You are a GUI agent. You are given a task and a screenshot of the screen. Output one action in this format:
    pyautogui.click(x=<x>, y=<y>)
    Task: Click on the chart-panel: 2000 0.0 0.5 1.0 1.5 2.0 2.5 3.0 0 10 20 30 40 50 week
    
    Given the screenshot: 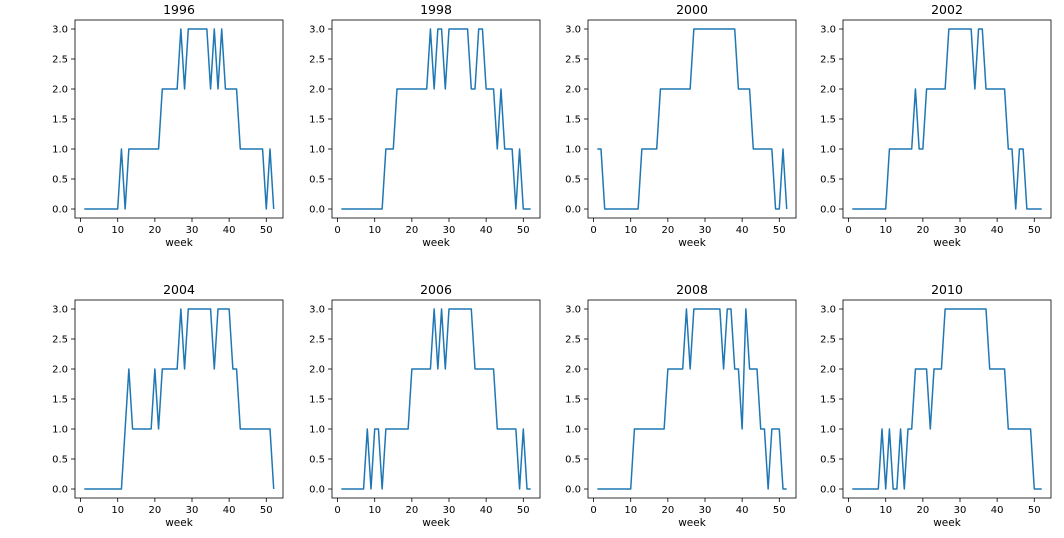 What is the action you would take?
    pyautogui.click(x=681, y=125)
    